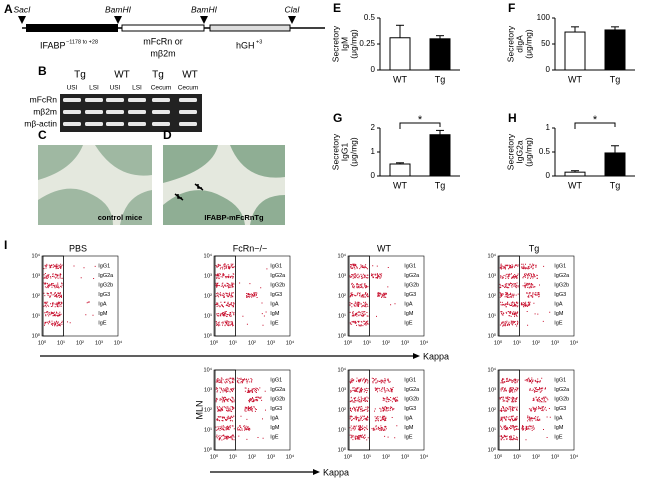 The image size is (664, 483). What do you see at coordinates (367, 43) in the screenshot?
I see `y-tick-label: 0.25` at bounding box center [367, 43].